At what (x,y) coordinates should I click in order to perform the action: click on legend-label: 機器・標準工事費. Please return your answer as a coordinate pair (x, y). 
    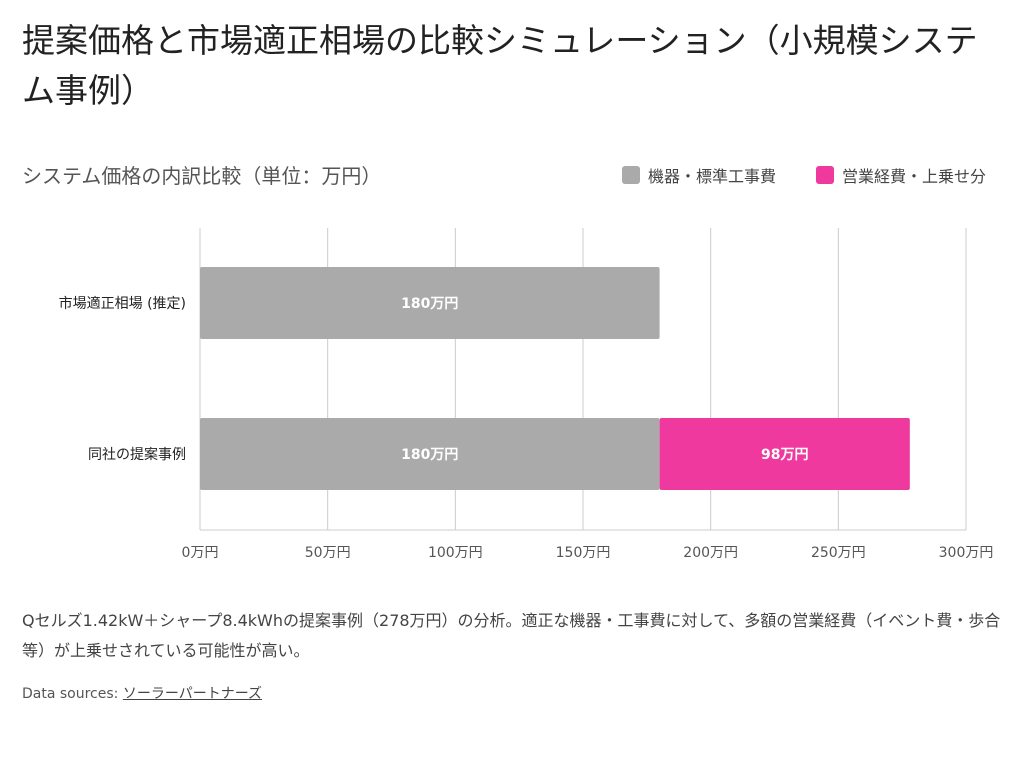
    Looking at the image, I should click on (712, 176).